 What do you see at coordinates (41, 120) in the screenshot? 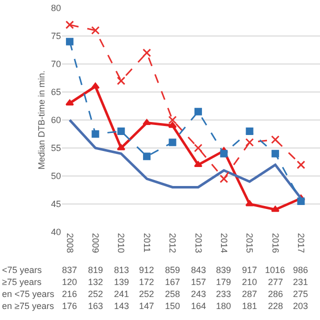
I see `y-axis-title: Median DTB-time in min.` at bounding box center [41, 120].